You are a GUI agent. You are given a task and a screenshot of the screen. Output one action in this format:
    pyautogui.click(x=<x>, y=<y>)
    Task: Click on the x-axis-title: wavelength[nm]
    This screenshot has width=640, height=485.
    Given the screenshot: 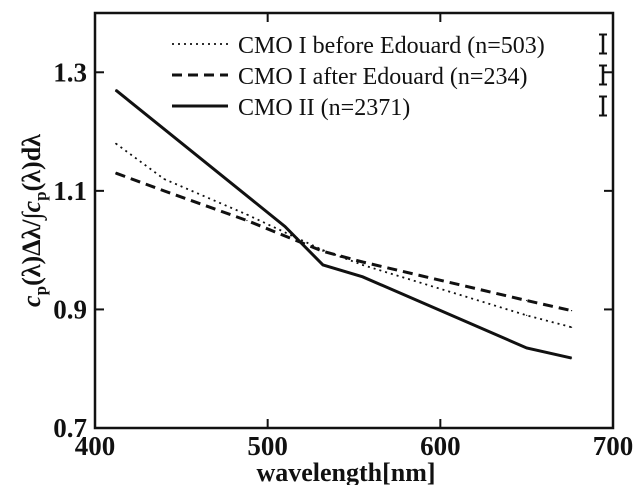 What is the action you would take?
    pyautogui.click(x=345, y=471)
    